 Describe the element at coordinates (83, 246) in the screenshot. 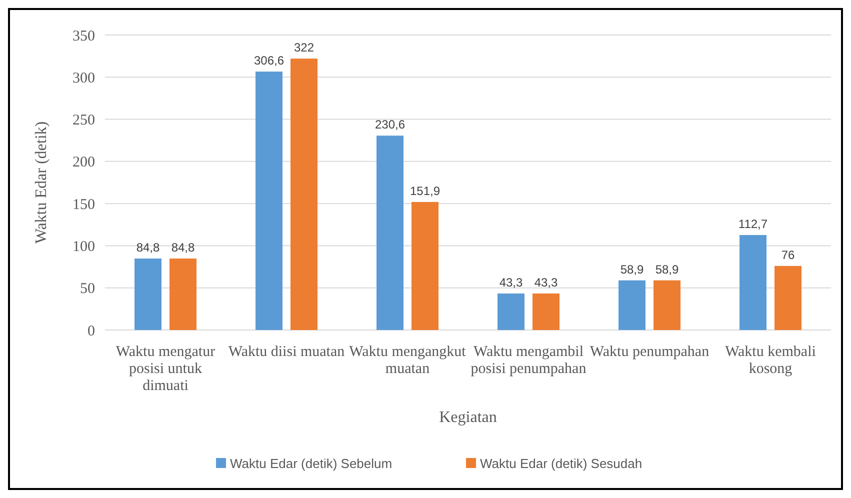

I see `y-tick-label: 100` at that location.